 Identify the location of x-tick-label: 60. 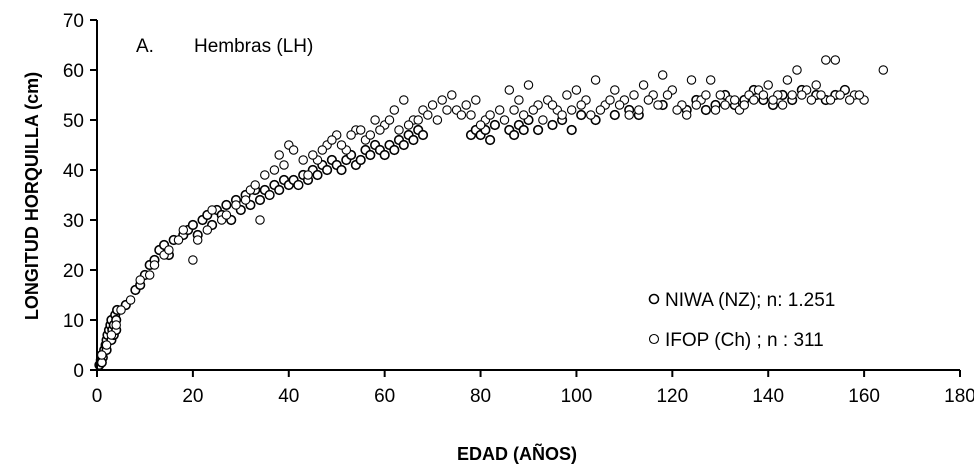
(384, 396).